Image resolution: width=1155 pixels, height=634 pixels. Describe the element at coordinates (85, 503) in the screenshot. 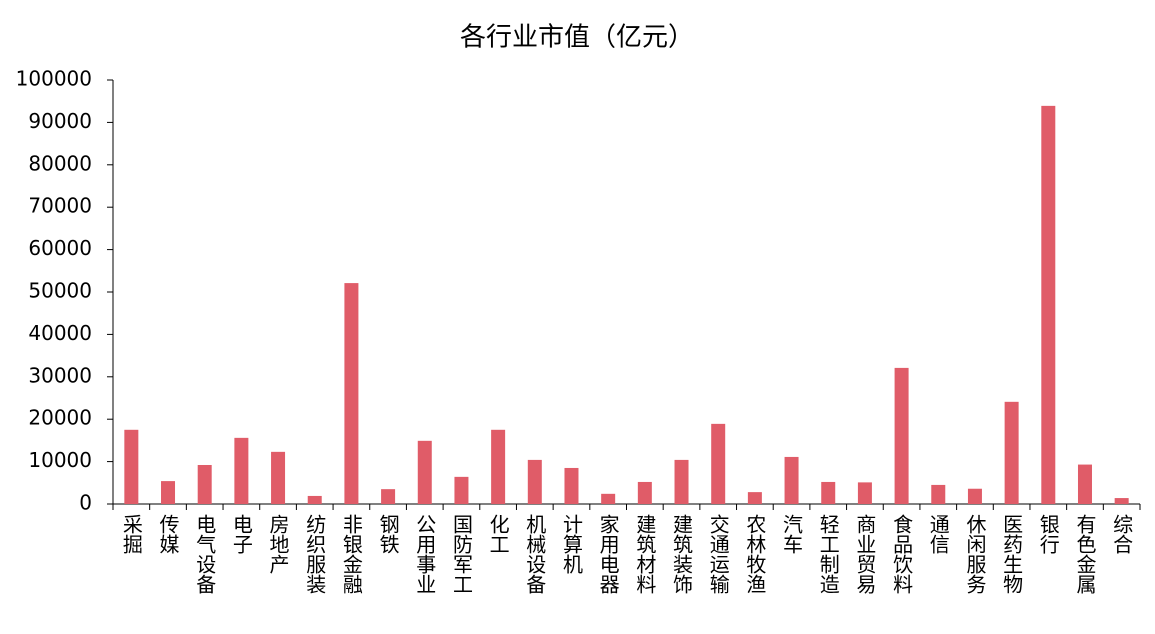

I see `y-tick-label: 0` at that location.